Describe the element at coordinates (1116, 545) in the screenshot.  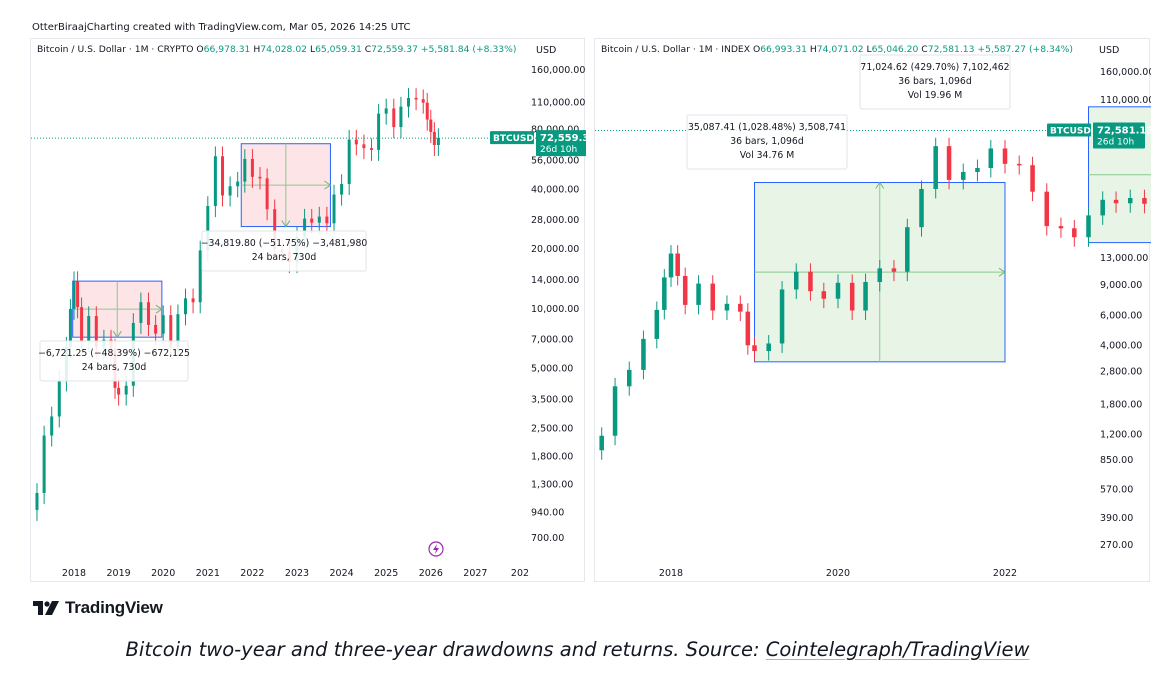
I see `y-tick-label: 270.00` at that location.